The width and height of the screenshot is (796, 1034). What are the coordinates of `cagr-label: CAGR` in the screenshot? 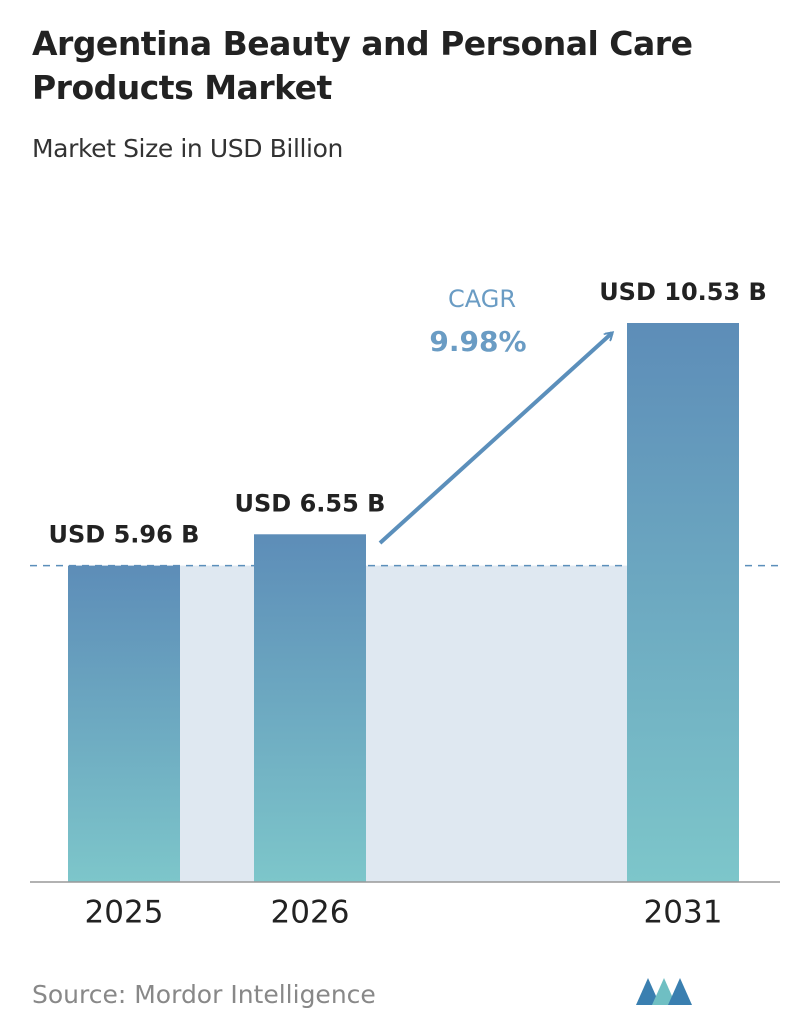 It's located at (482, 299).